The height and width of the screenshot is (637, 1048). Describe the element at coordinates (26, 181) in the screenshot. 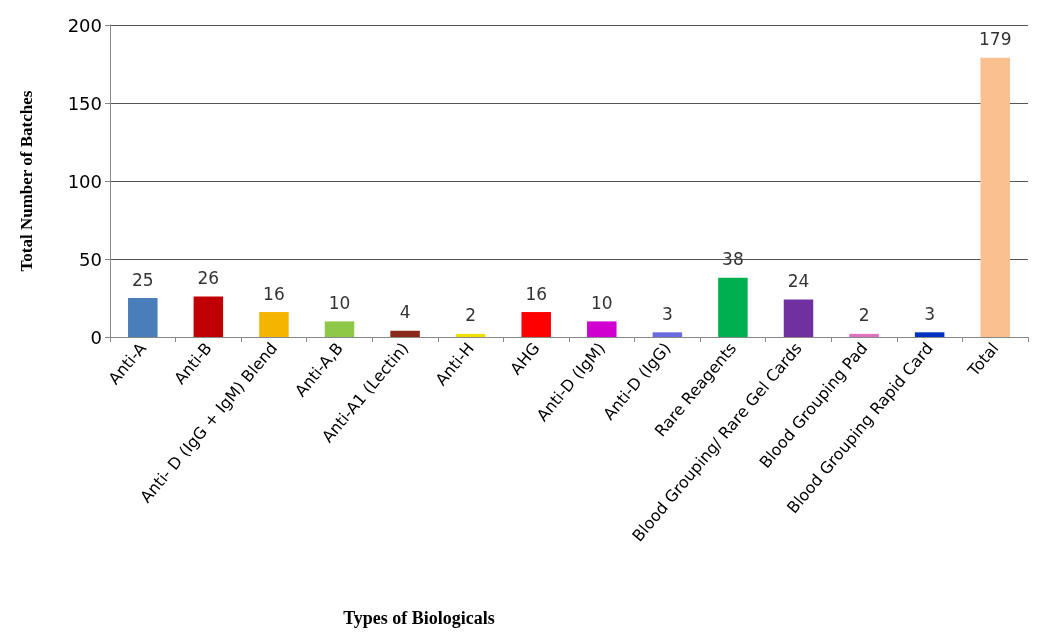

I see `y-axis-title: Total Number of Batches` at that location.